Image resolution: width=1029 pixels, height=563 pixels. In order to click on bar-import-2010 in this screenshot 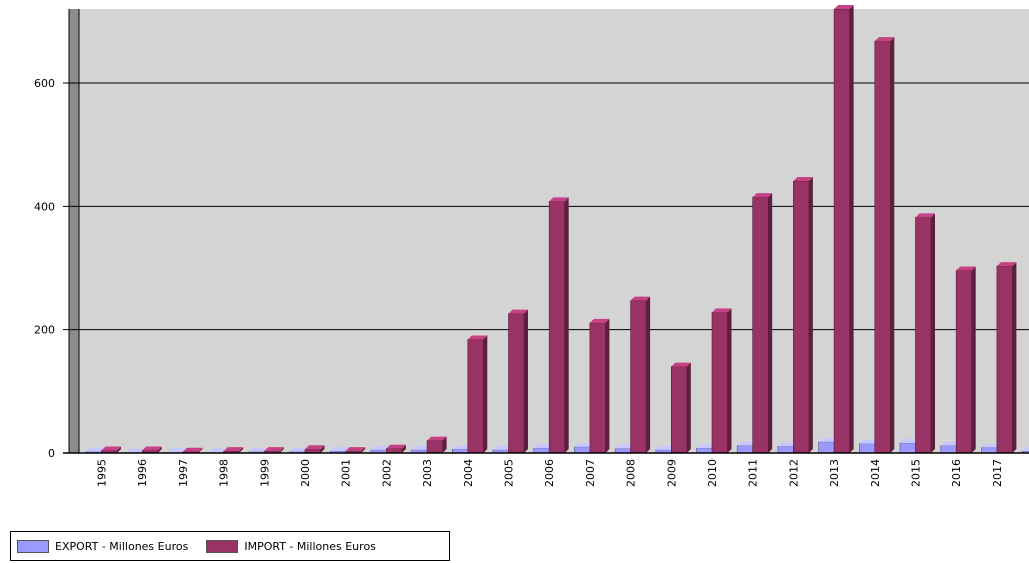, I will do `click(719, 383)`.